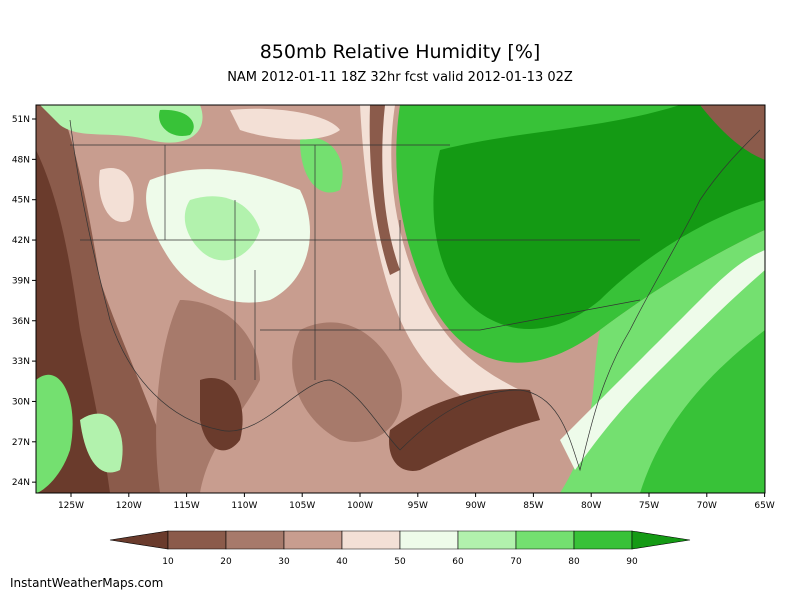 This screenshot has width=800, height=600. Describe the element at coordinates (244, 506) in the screenshot. I see `lon-label: 110W` at that location.